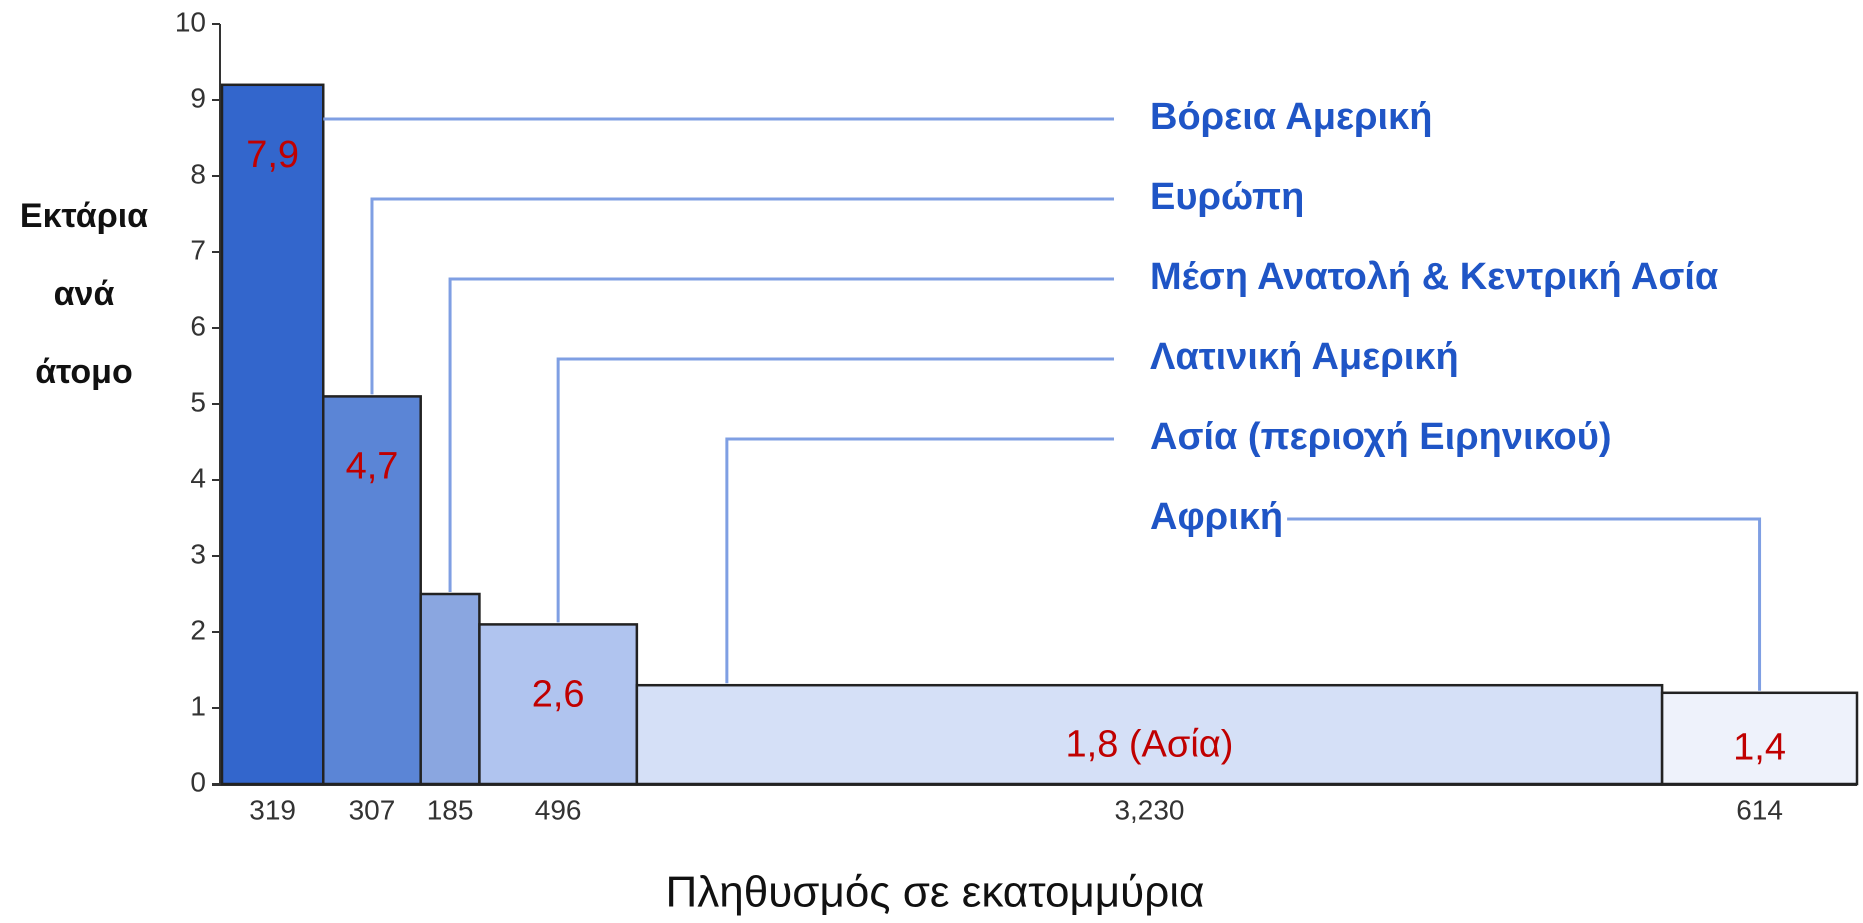  Describe the element at coordinates (198, 401) in the screenshot. I see `y-tick-label: 5` at that location.